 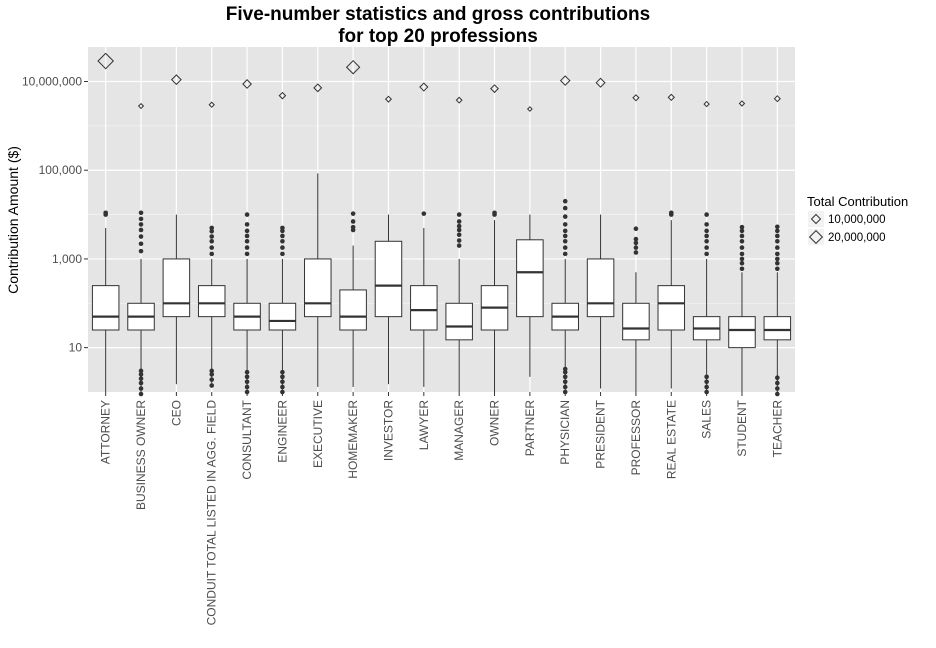 I want to click on boxplot-conduit-total-listed-in-agg-field, so click(x=211, y=306).